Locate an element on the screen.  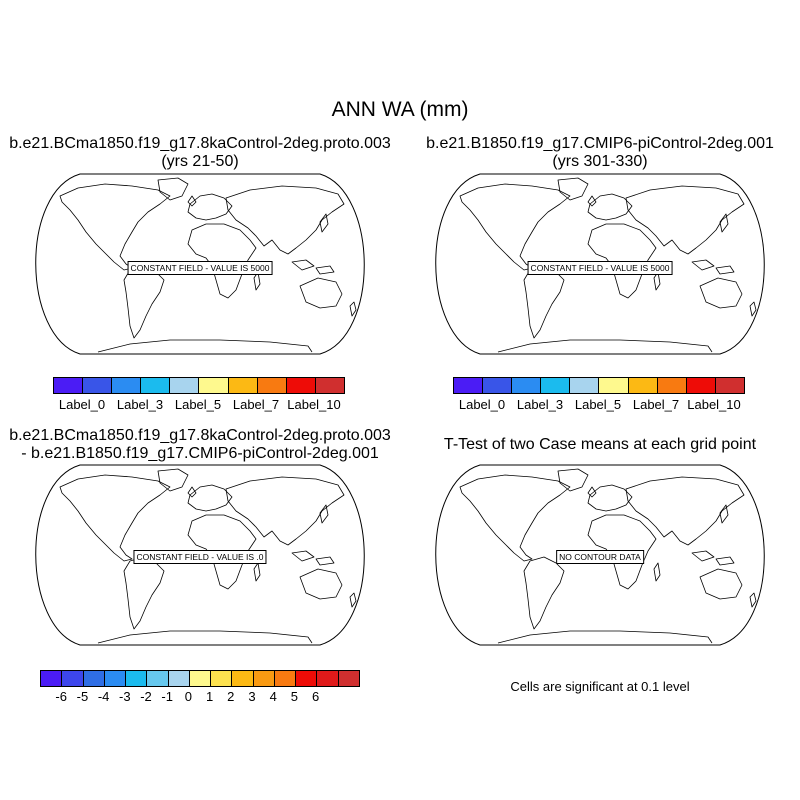
significance-note: Cells are significant at 0.1 level is located at coordinates (600, 686).